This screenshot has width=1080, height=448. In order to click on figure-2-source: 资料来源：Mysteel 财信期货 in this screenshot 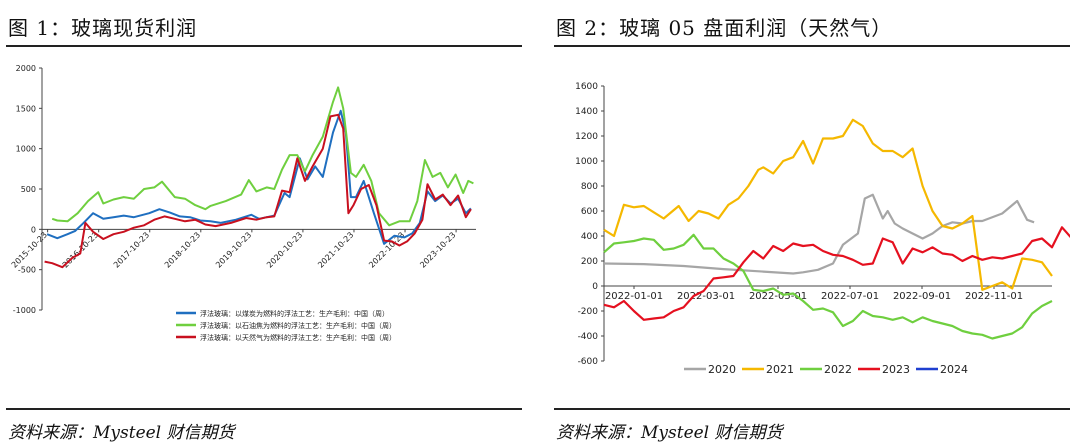, I will do `click(669, 433)`.